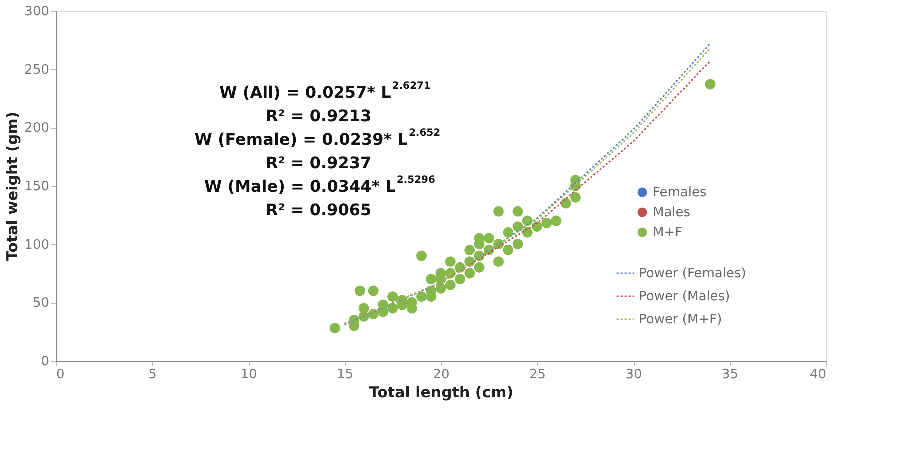  What do you see at coordinates (319, 116) in the screenshot?
I see `annotation: R² = 0.9213` at bounding box center [319, 116].